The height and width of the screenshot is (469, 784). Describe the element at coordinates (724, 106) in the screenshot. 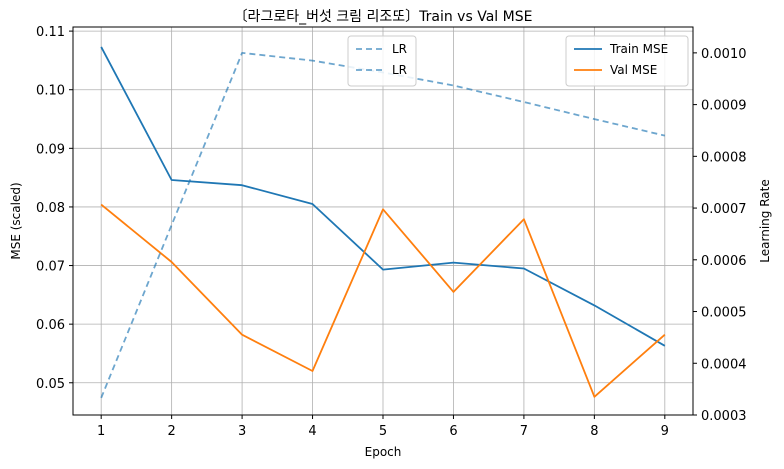

I see `y2-tick-label: 0.0009` at that location.